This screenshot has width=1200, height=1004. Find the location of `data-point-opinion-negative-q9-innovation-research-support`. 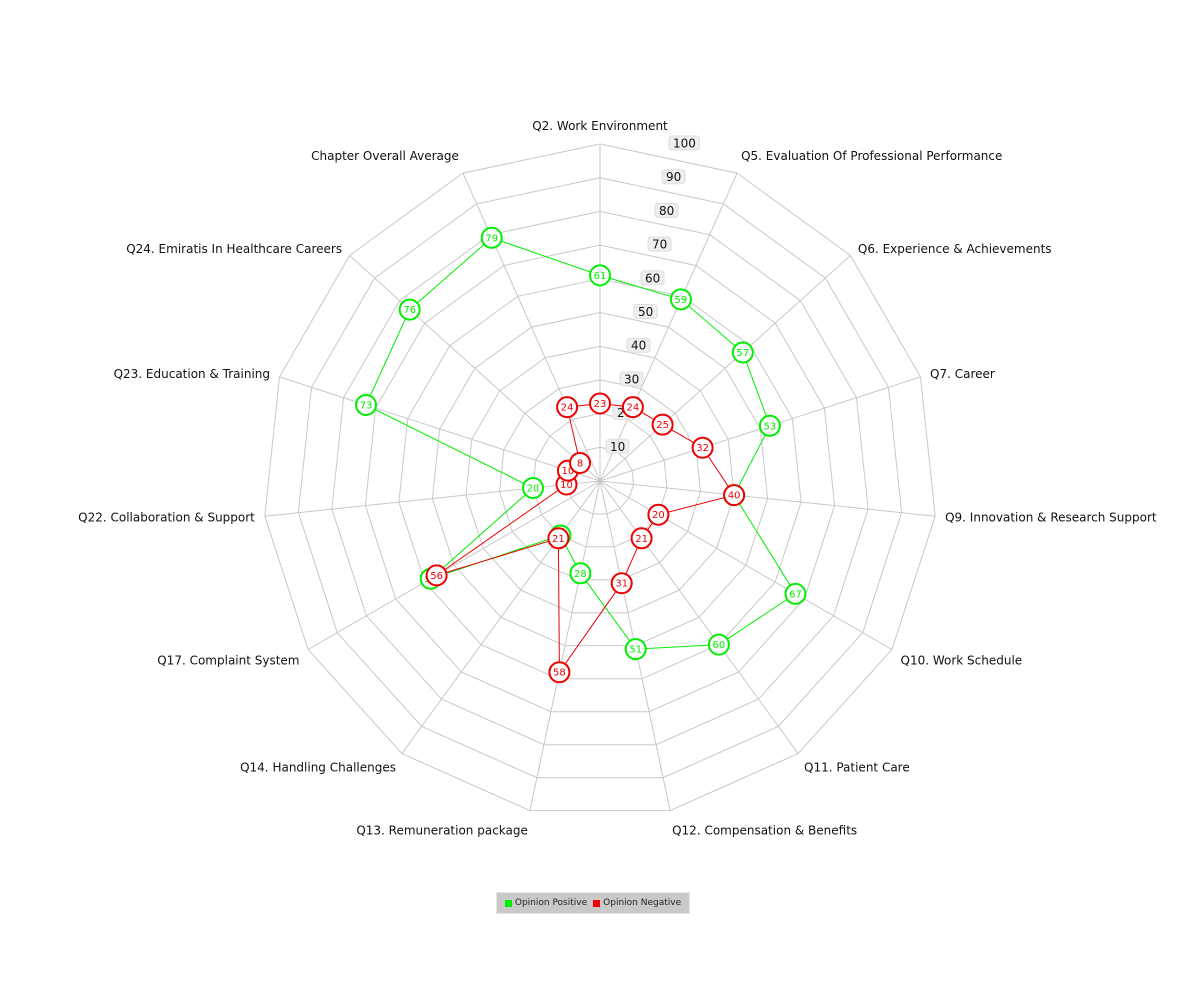

data-point-opinion-negative-q9-innovation-research-support is located at coordinates (734, 495).